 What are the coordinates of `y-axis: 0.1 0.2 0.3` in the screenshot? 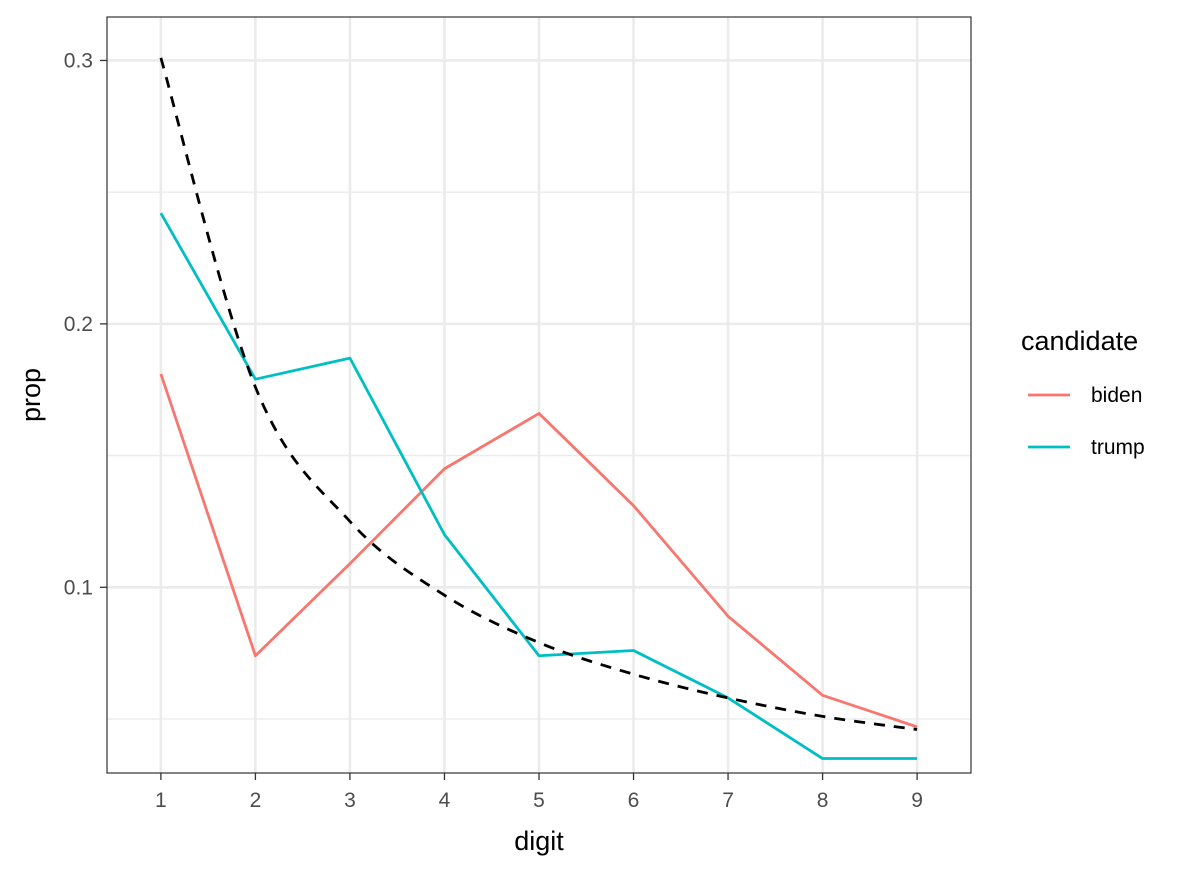 It's located at (85, 324).